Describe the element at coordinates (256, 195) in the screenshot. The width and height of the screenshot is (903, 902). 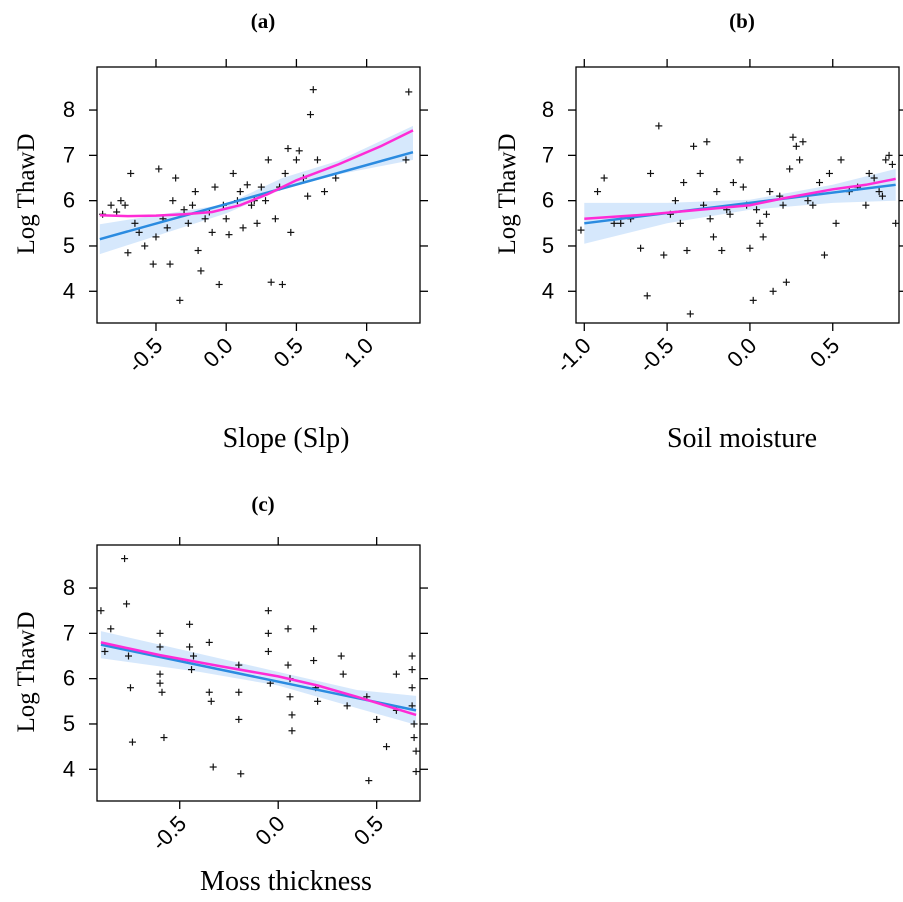
I see `fit-line` at that location.